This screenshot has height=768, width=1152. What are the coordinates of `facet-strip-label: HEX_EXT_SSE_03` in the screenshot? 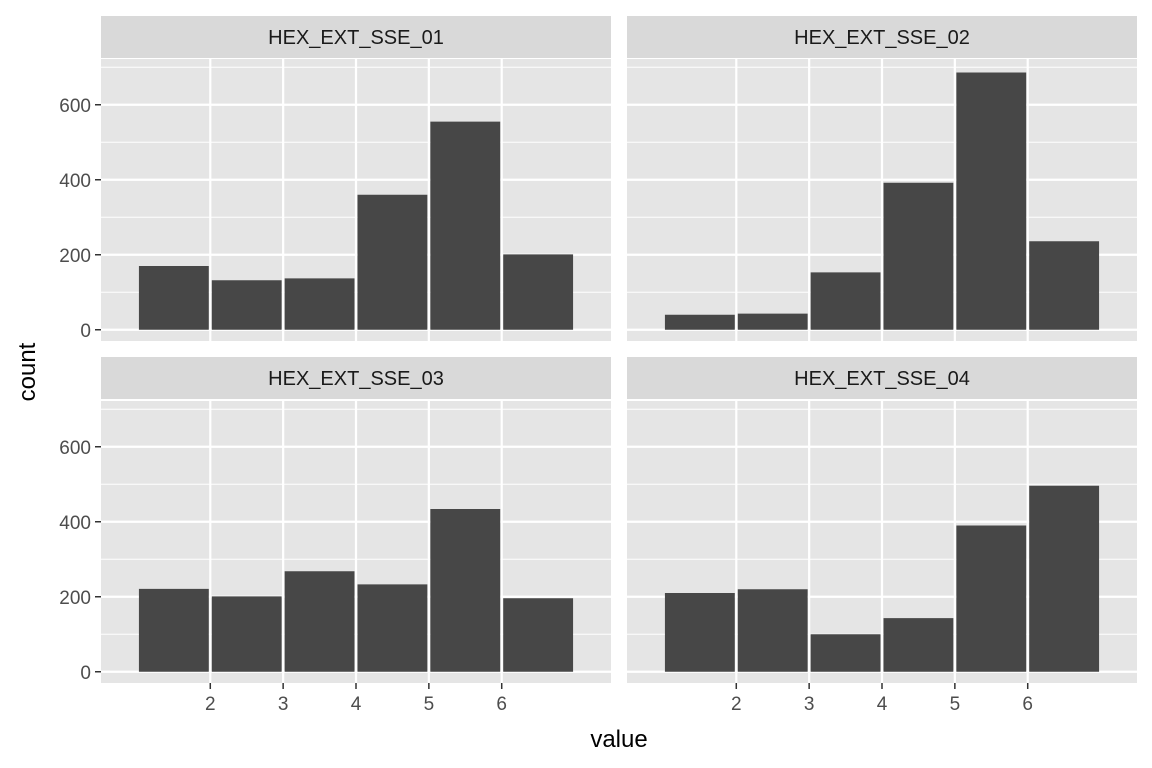 It's located at (356, 379).